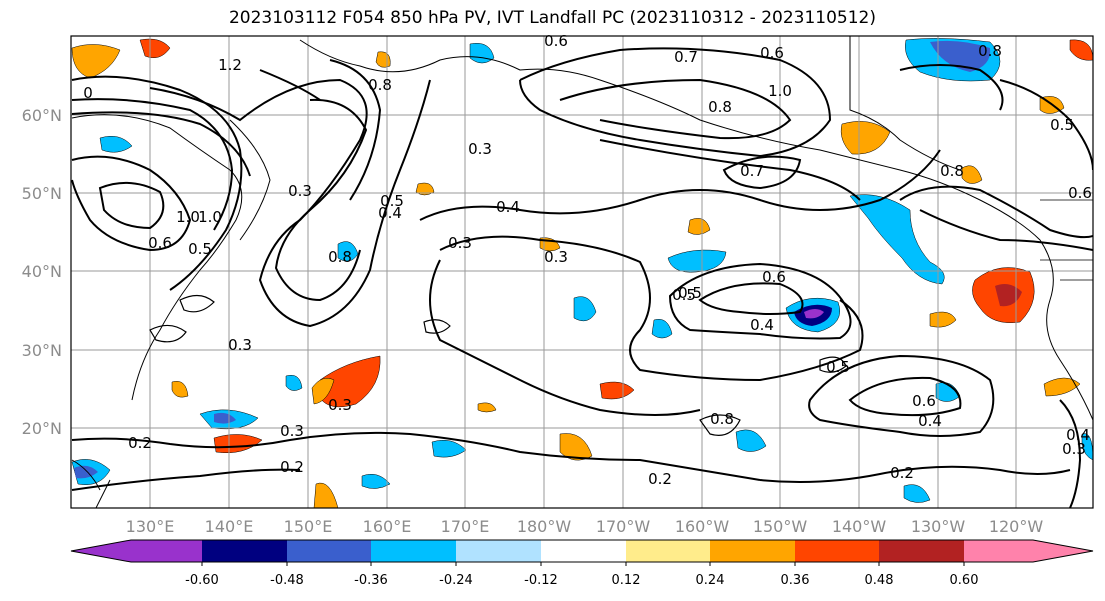  Describe the element at coordinates (498, 365) in the screenshot. I see `small-contours` at that location.